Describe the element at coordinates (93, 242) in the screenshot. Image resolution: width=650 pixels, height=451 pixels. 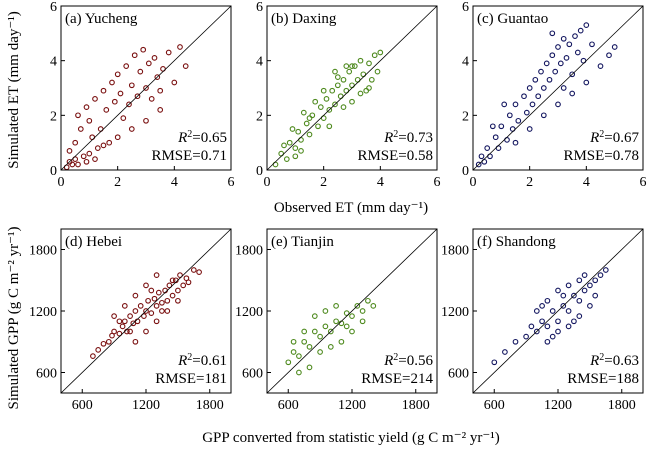
I see `panel-label: (d) Hebei` at that location.